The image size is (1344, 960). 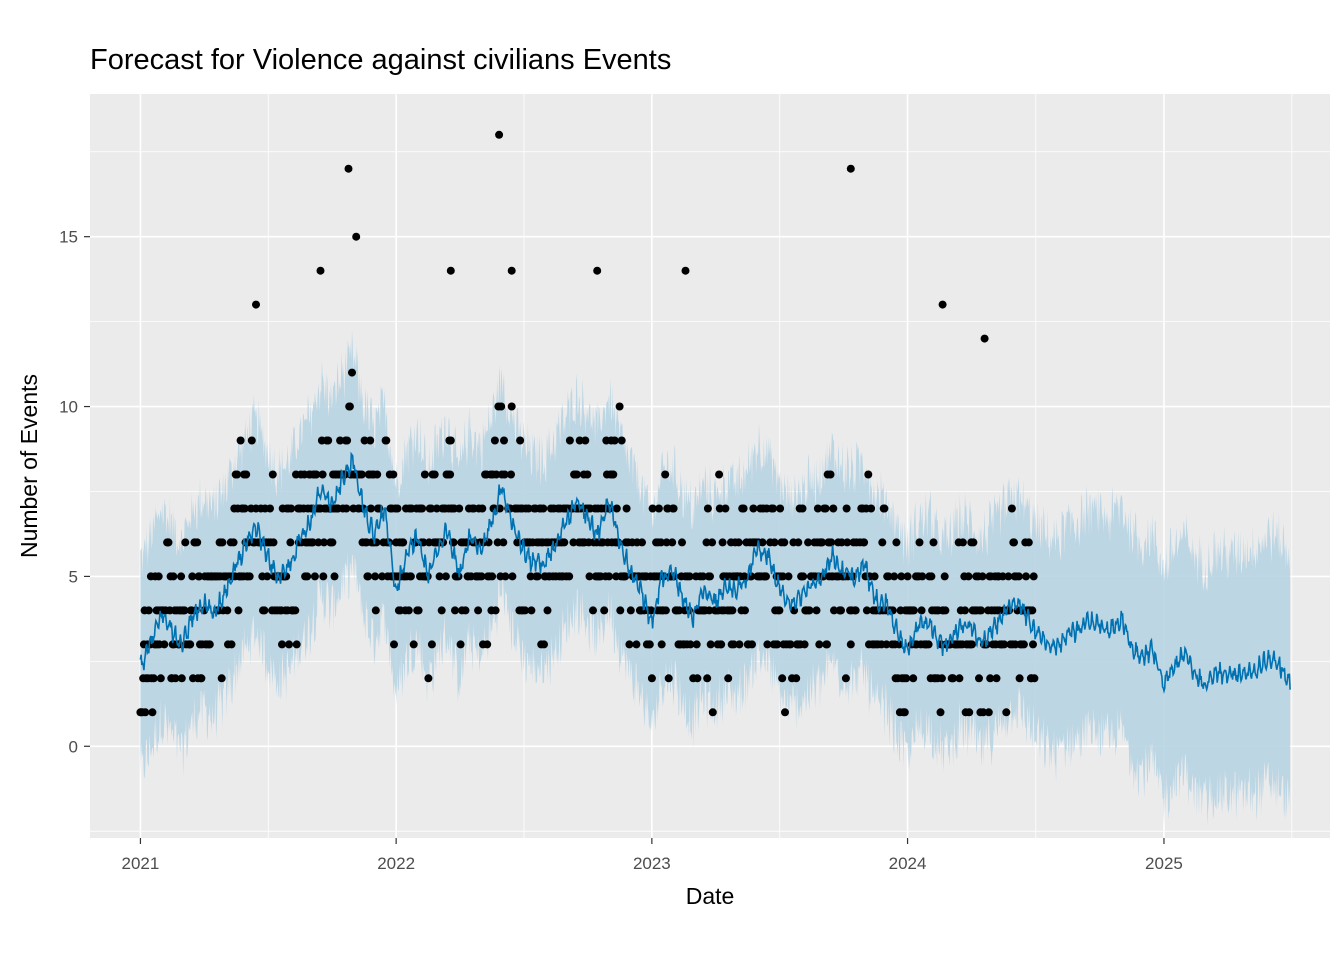 I want to click on x-tick-label: 2021, so click(x=141, y=863).